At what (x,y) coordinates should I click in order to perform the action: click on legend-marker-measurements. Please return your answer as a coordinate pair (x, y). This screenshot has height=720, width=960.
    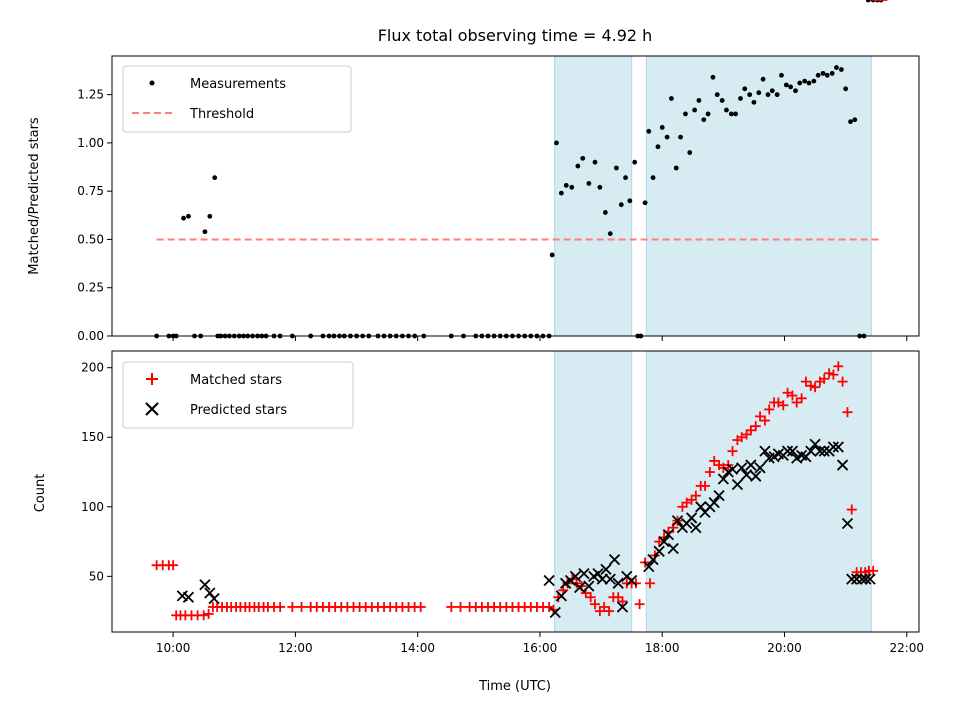
    Looking at the image, I should click on (152, 83).